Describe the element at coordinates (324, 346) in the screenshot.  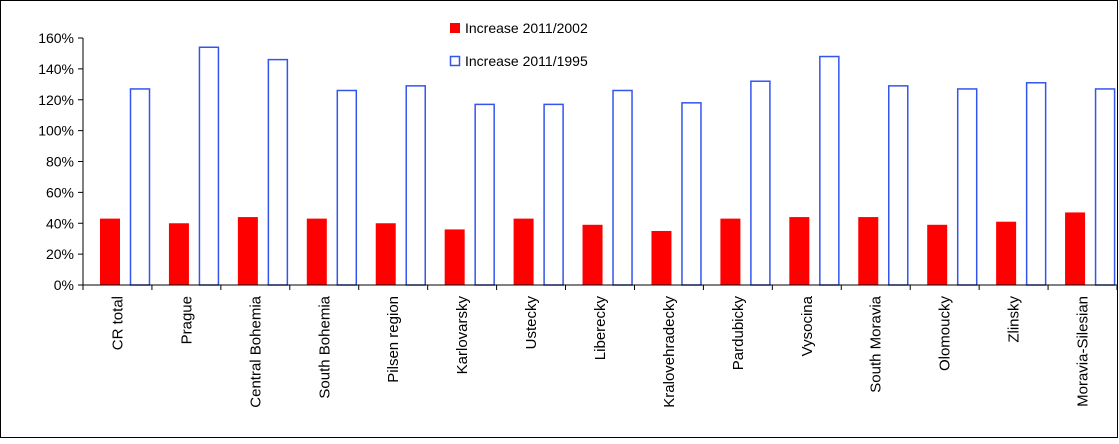
I see `x-tick-label: South Bohemia` at that location.